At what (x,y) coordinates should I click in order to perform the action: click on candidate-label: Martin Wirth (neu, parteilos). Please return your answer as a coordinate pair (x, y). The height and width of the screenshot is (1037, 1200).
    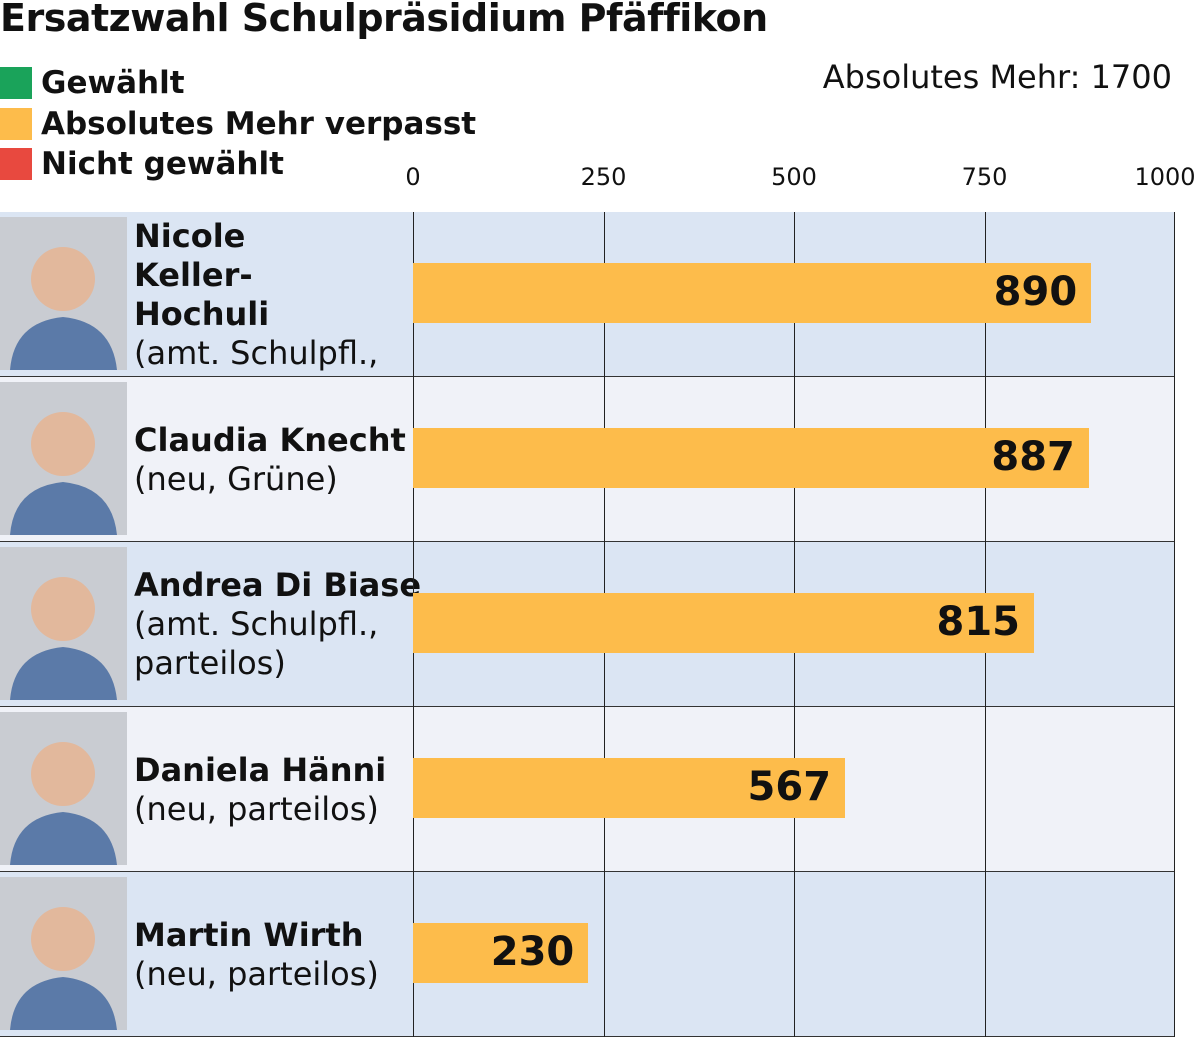
    Looking at the image, I should click on (256, 955).